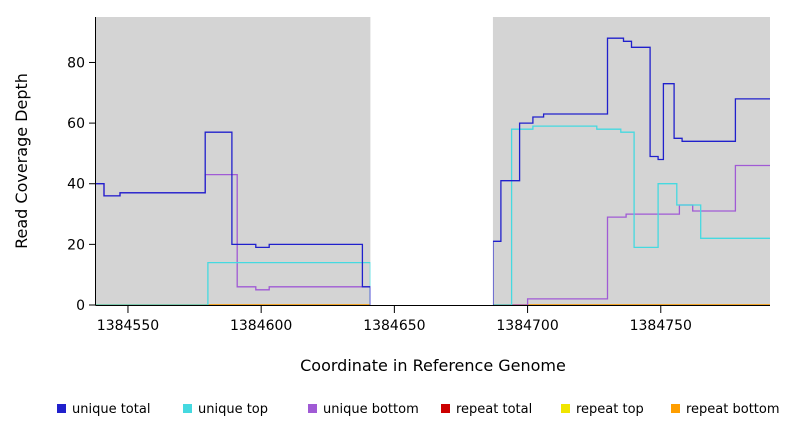  Describe the element at coordinates (610, 409) in the screenshot. I see `legend-label-repeat-top: repeat top` at that location.